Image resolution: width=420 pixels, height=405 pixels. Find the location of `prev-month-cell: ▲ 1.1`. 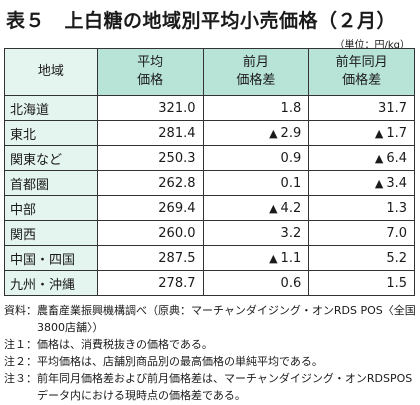

prev-month-cell: ▲ 1.1 is located at coordinates (256, 258).